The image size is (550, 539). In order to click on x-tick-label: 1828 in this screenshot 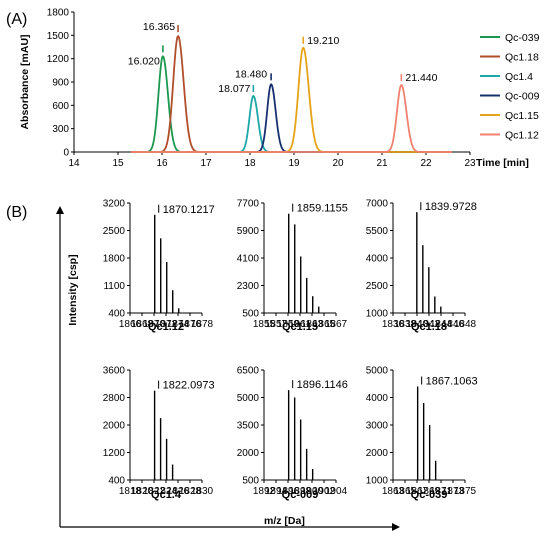, I will do `click(190, 491)`.